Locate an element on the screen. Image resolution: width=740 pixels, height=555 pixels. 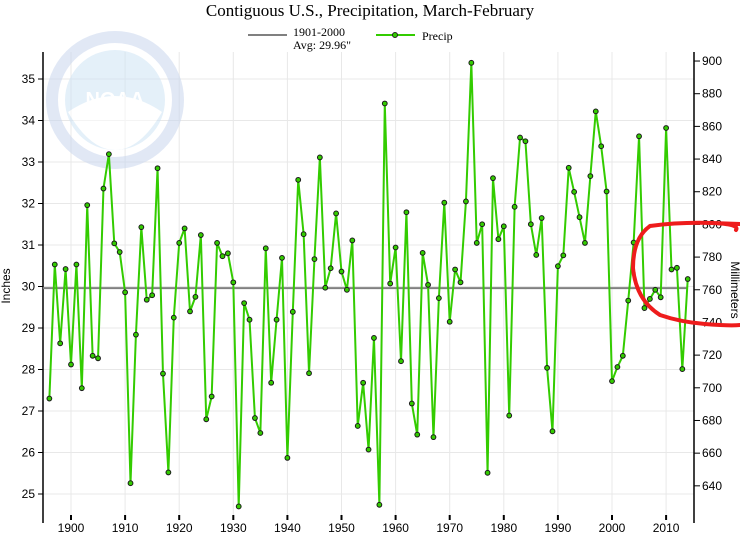
x-tick-label: 1930 is located at coordinates (233, 528).